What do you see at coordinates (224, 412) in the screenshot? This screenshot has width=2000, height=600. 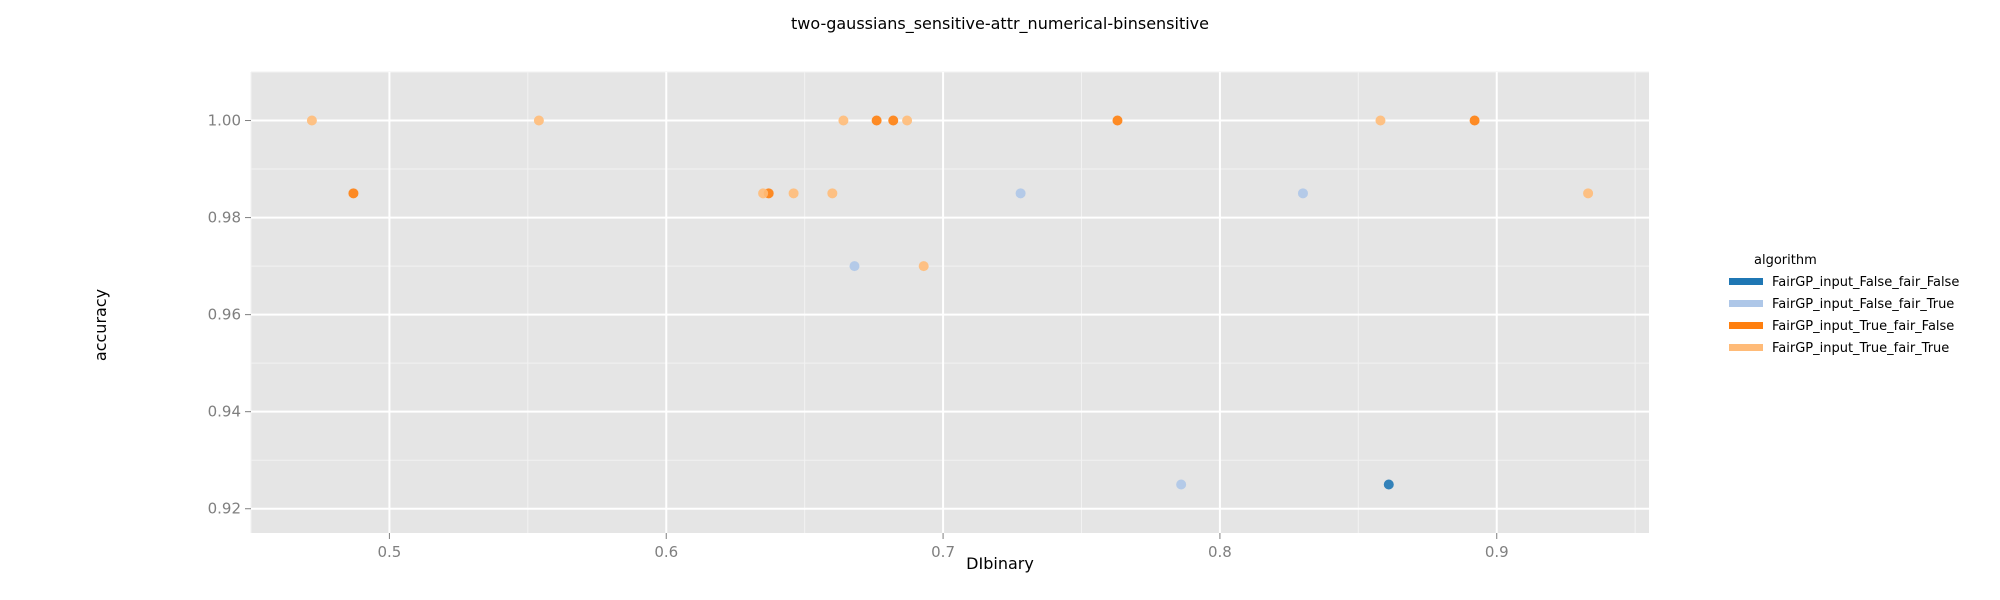 I see `y-tick-label: 0.94` at bounding box center [224, 412].